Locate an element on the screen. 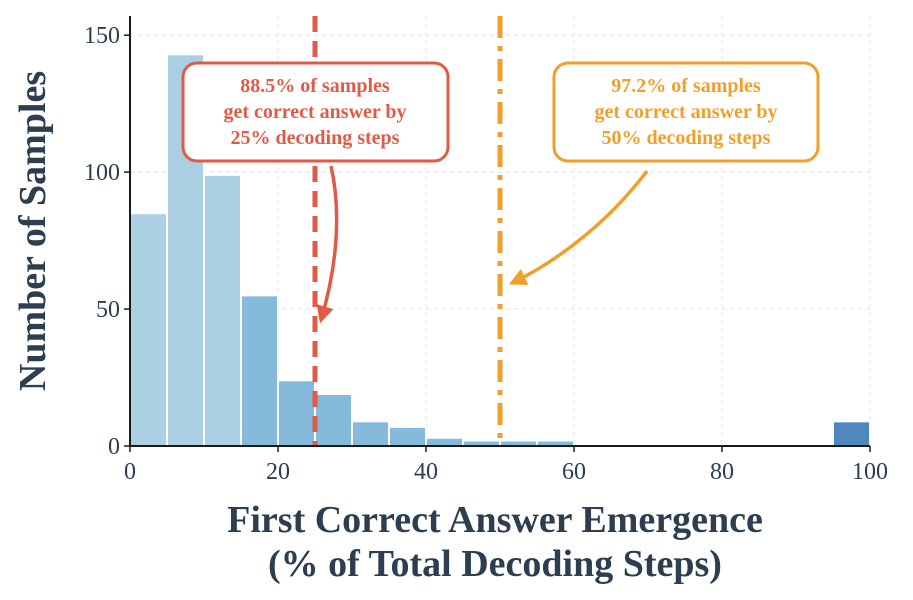 This screenshot has width=913, height=600. annotation-orange-line2: get correct answer by is located at coordinates (685, 112).